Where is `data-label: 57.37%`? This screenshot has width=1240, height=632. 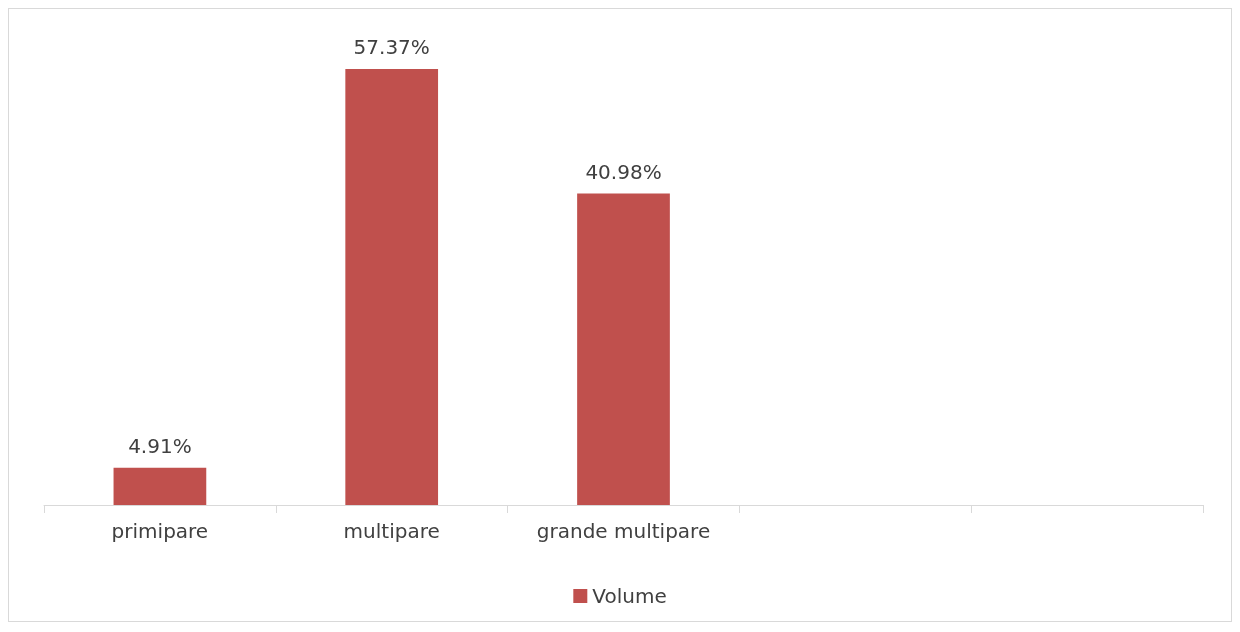
data-label: 57.37% is located at coordinates (391, 46).